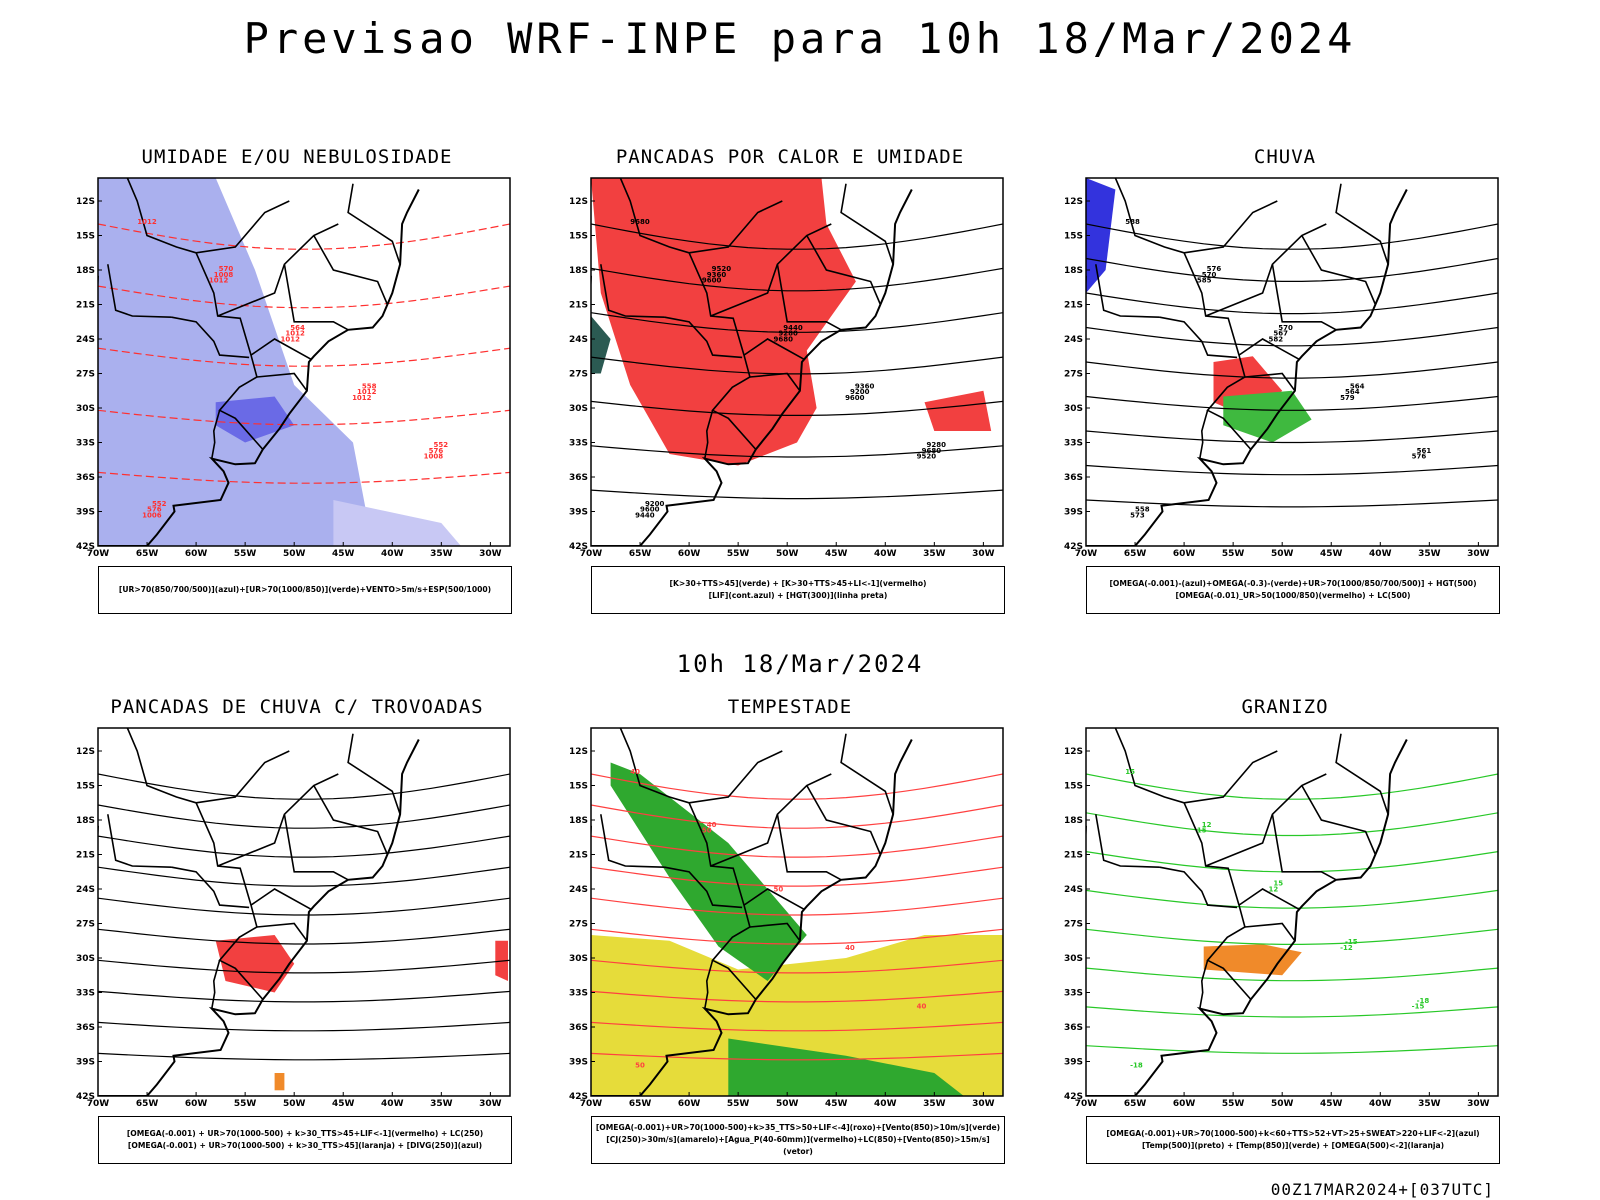 This screenshot has width=1600, height=1200. What do you see at coordinates (1209, 275) in the screenshot?
I see `contour-label: 570` at bounding box center [1209, 275].